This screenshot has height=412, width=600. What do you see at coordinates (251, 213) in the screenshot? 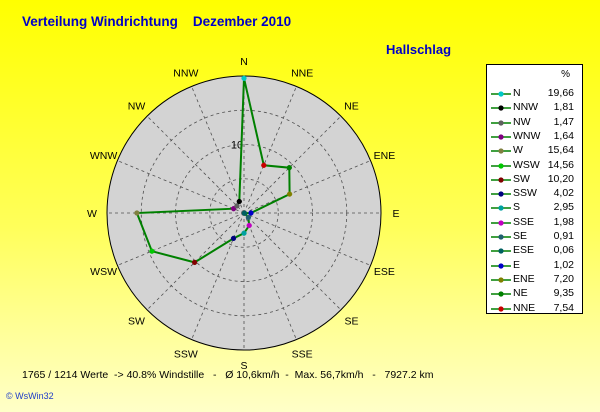
I see `data-point-e` at bounding box center [251, 213].